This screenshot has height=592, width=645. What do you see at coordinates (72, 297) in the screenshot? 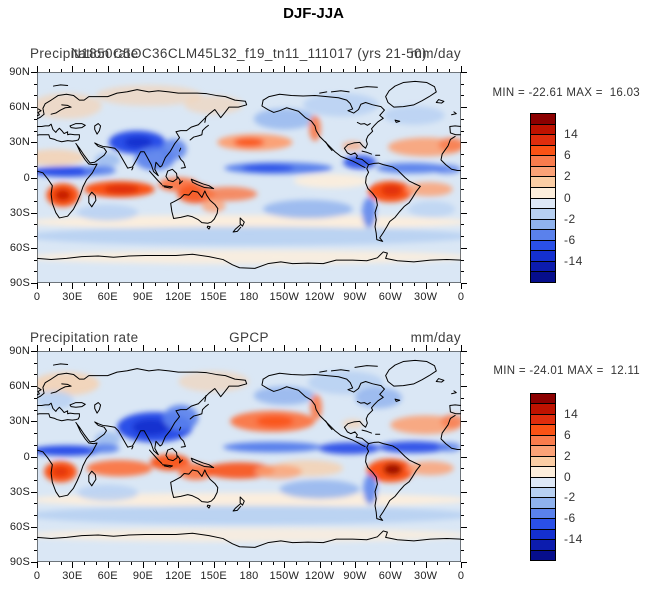
I see `x-tick-label: 30E` at bounding box center [72, 297].